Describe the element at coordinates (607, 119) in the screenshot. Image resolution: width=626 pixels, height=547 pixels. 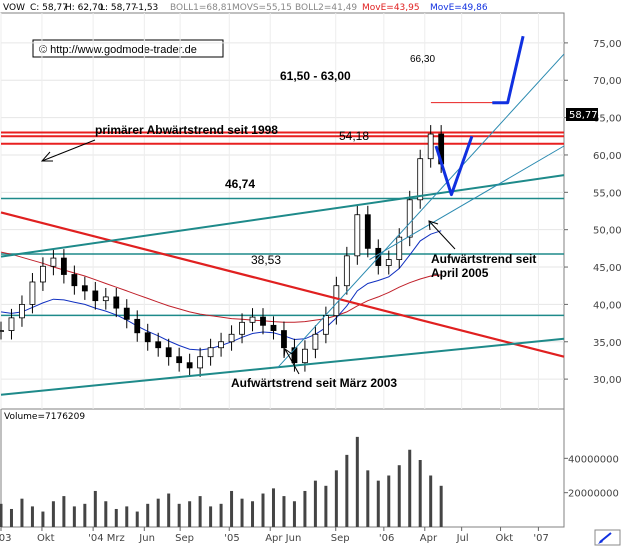
I see `price-tick-label: 65,00` at that location.